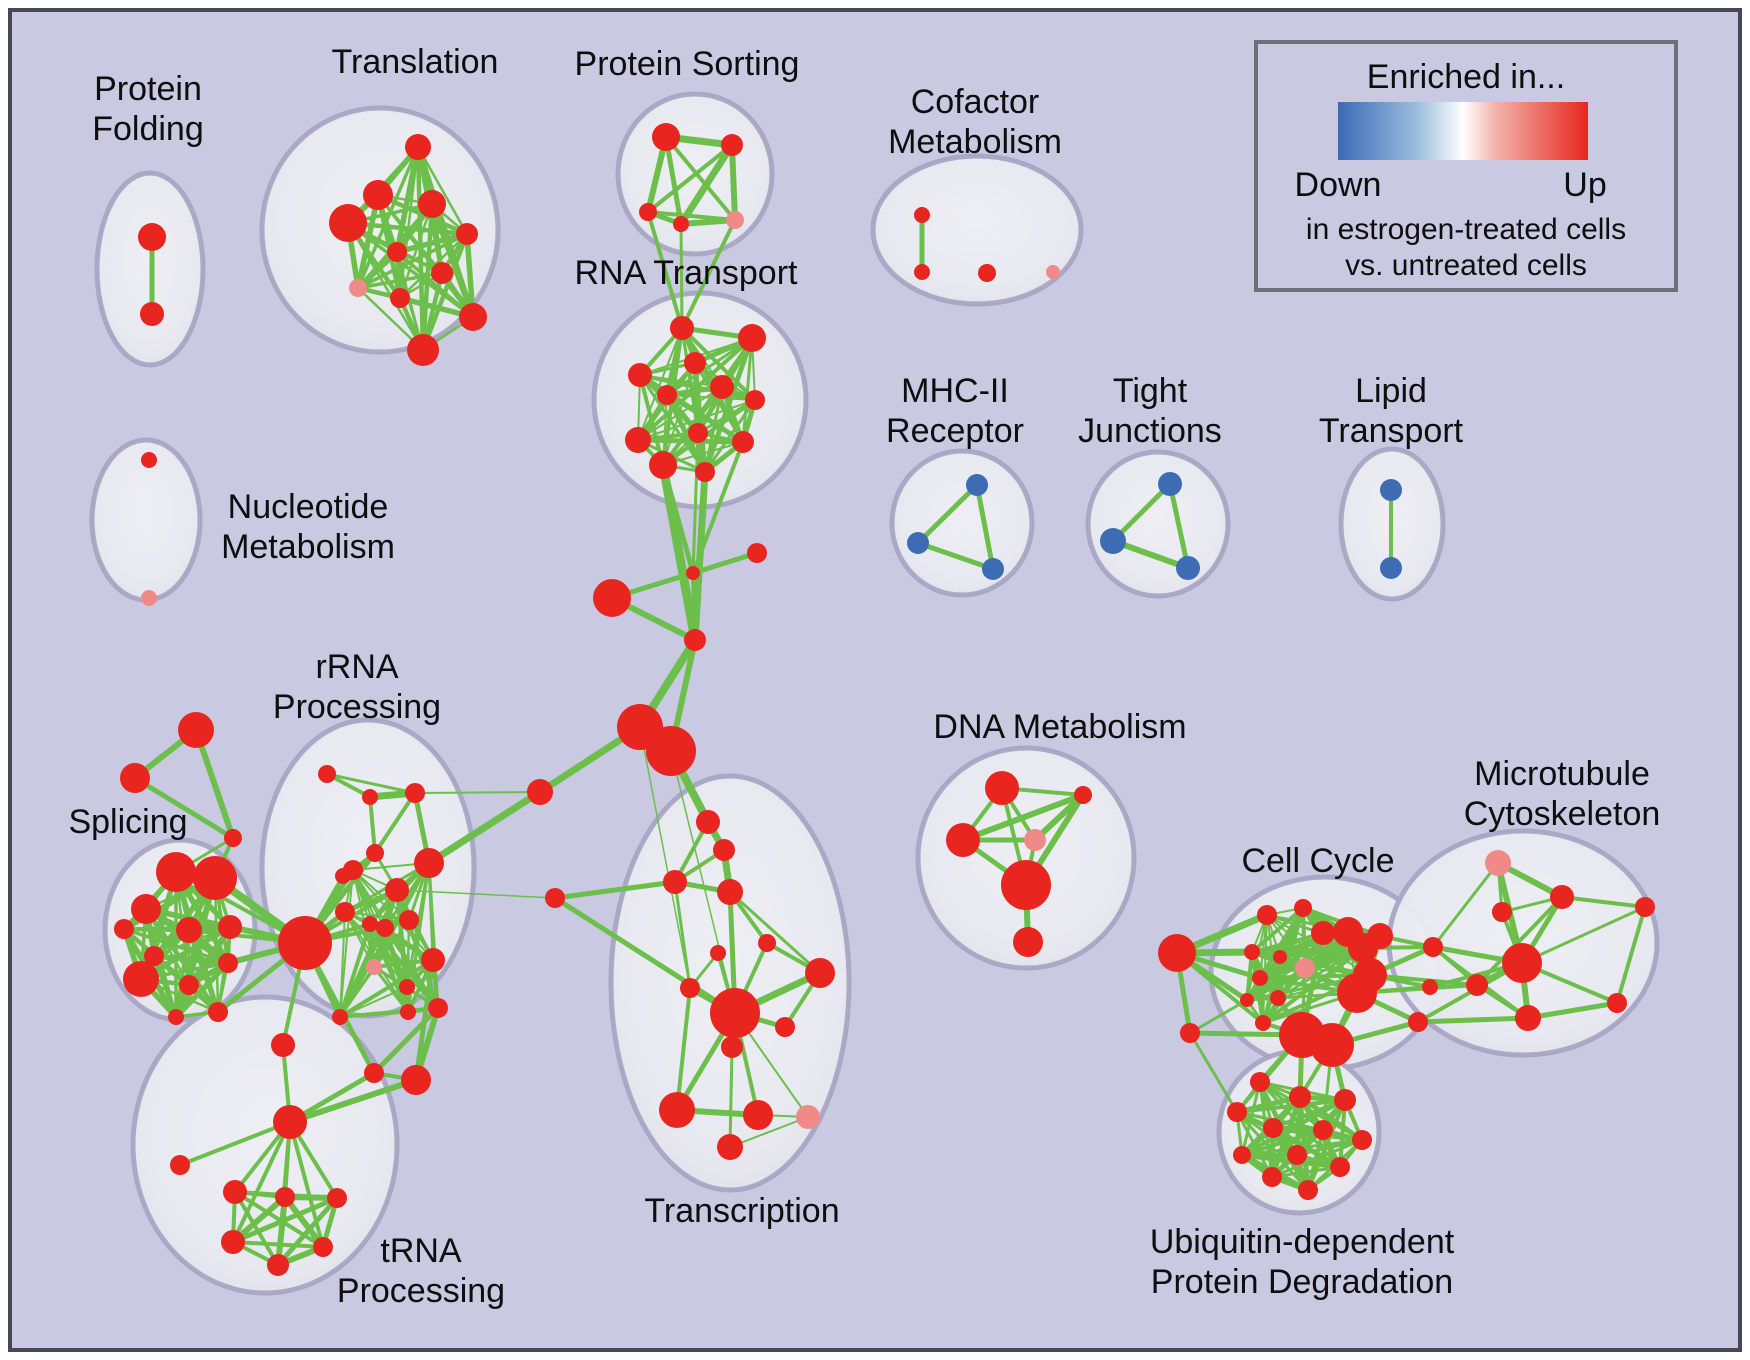  I want to click on node-x16, so click(730, 1147).